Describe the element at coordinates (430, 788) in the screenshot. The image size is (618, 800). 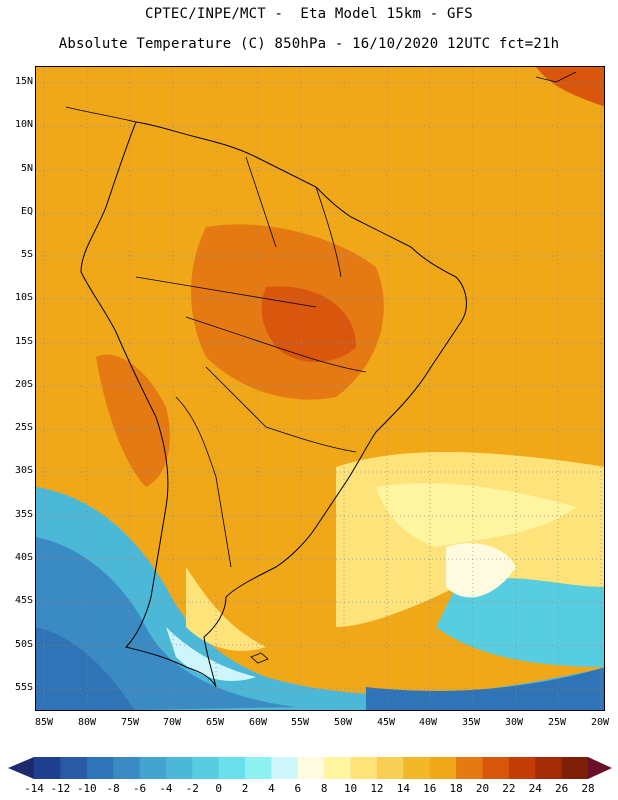
I see `colorbar-label: 16` at that location.